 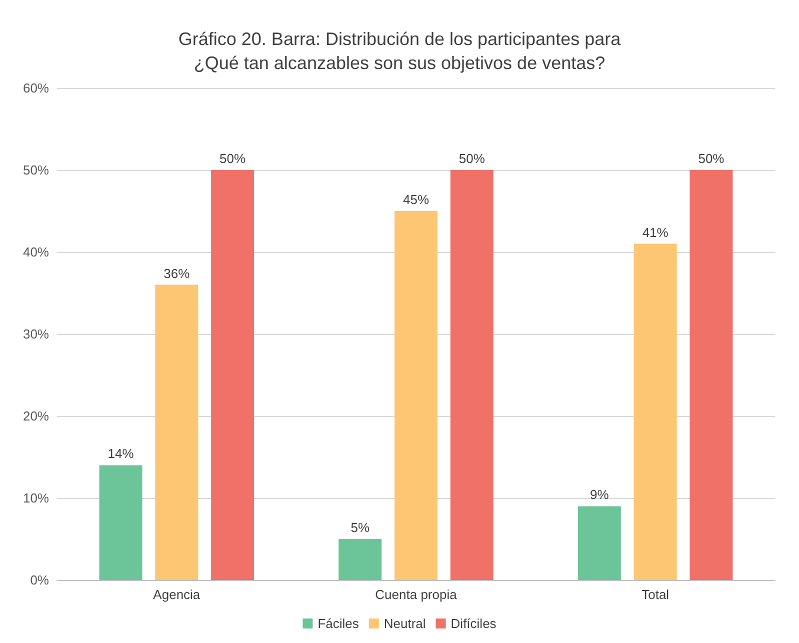 I want to click on legend-label: Difíciles, so click(x=473, y=623).